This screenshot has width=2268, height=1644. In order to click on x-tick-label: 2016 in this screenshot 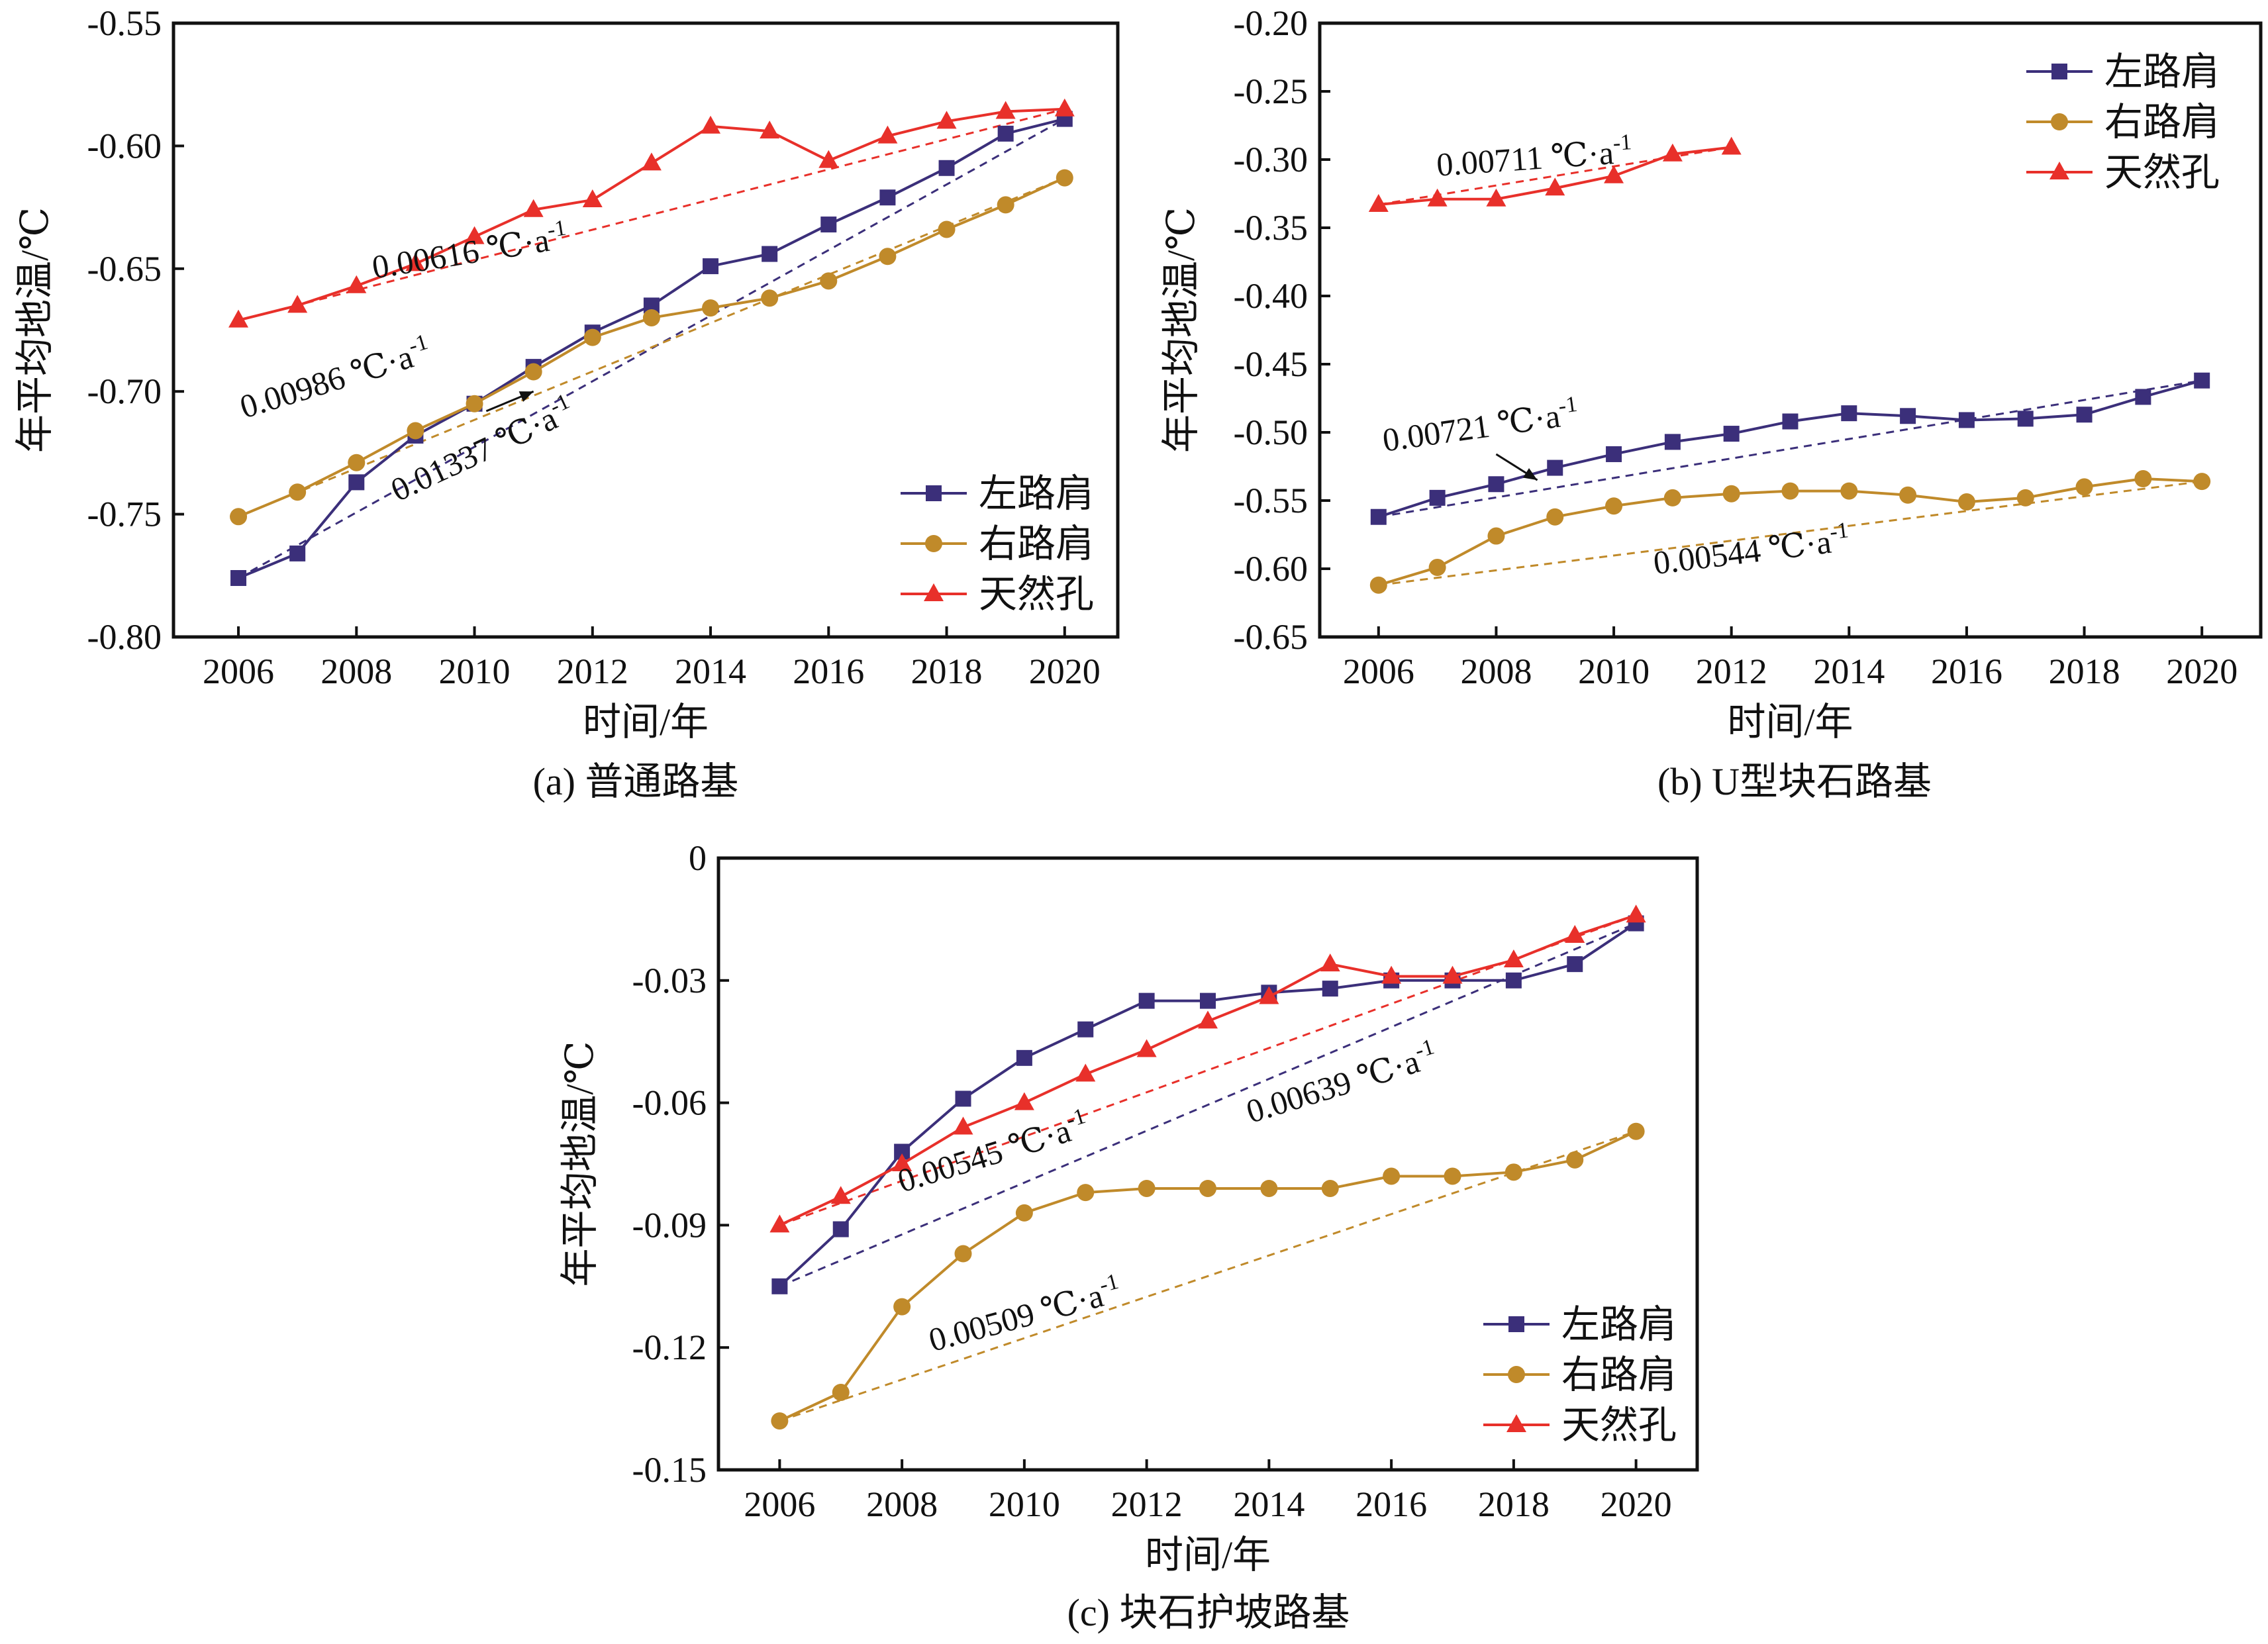, I will do `click(1966, 671)`.